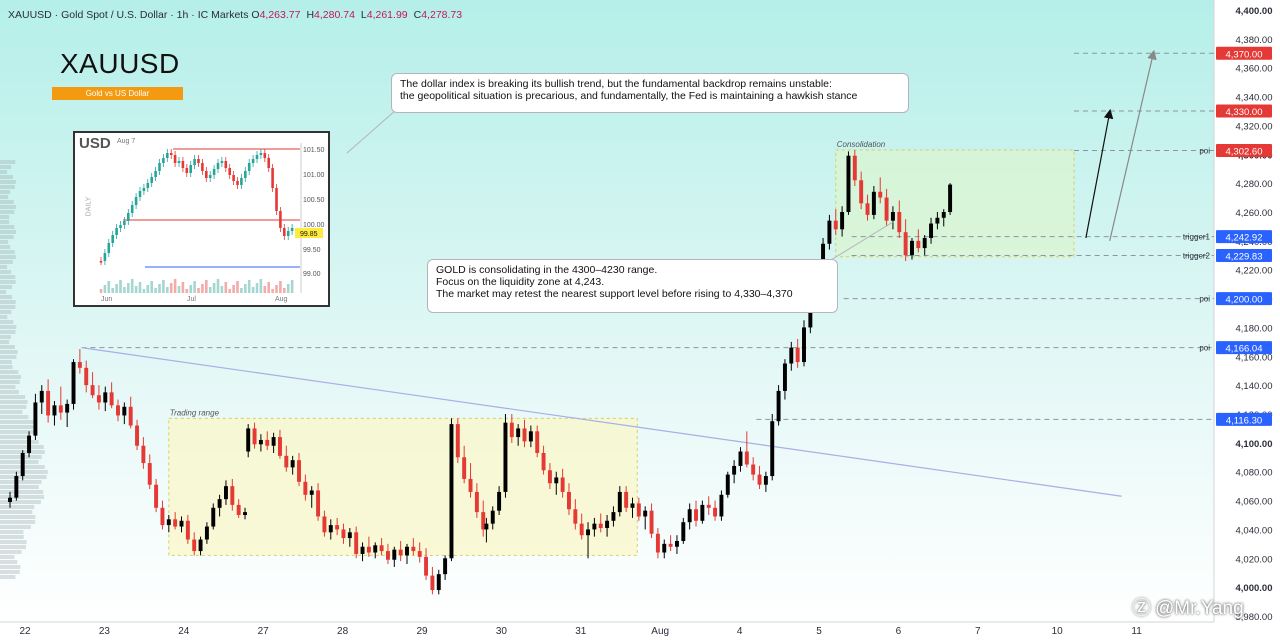  What do you see at coordinates (581, 631) in the screenshot?
I see `time-tick-label: 31` at bounding box center [581, 631].